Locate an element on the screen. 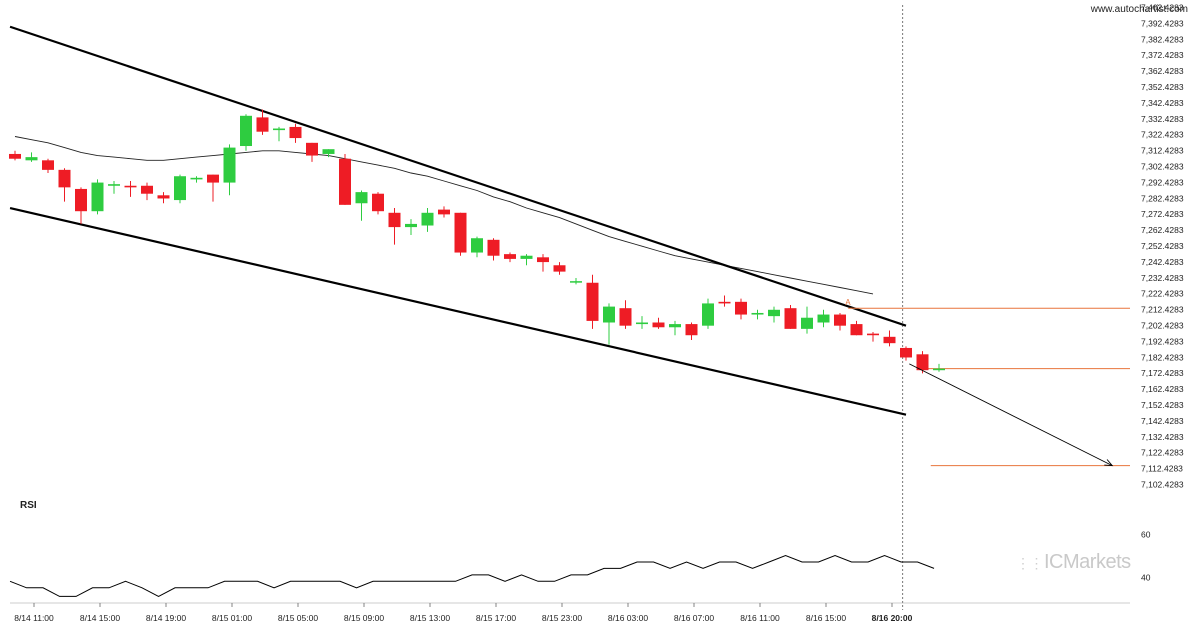  price-tick-label: 7,332.4283 is located at coordinates (1162, 119).